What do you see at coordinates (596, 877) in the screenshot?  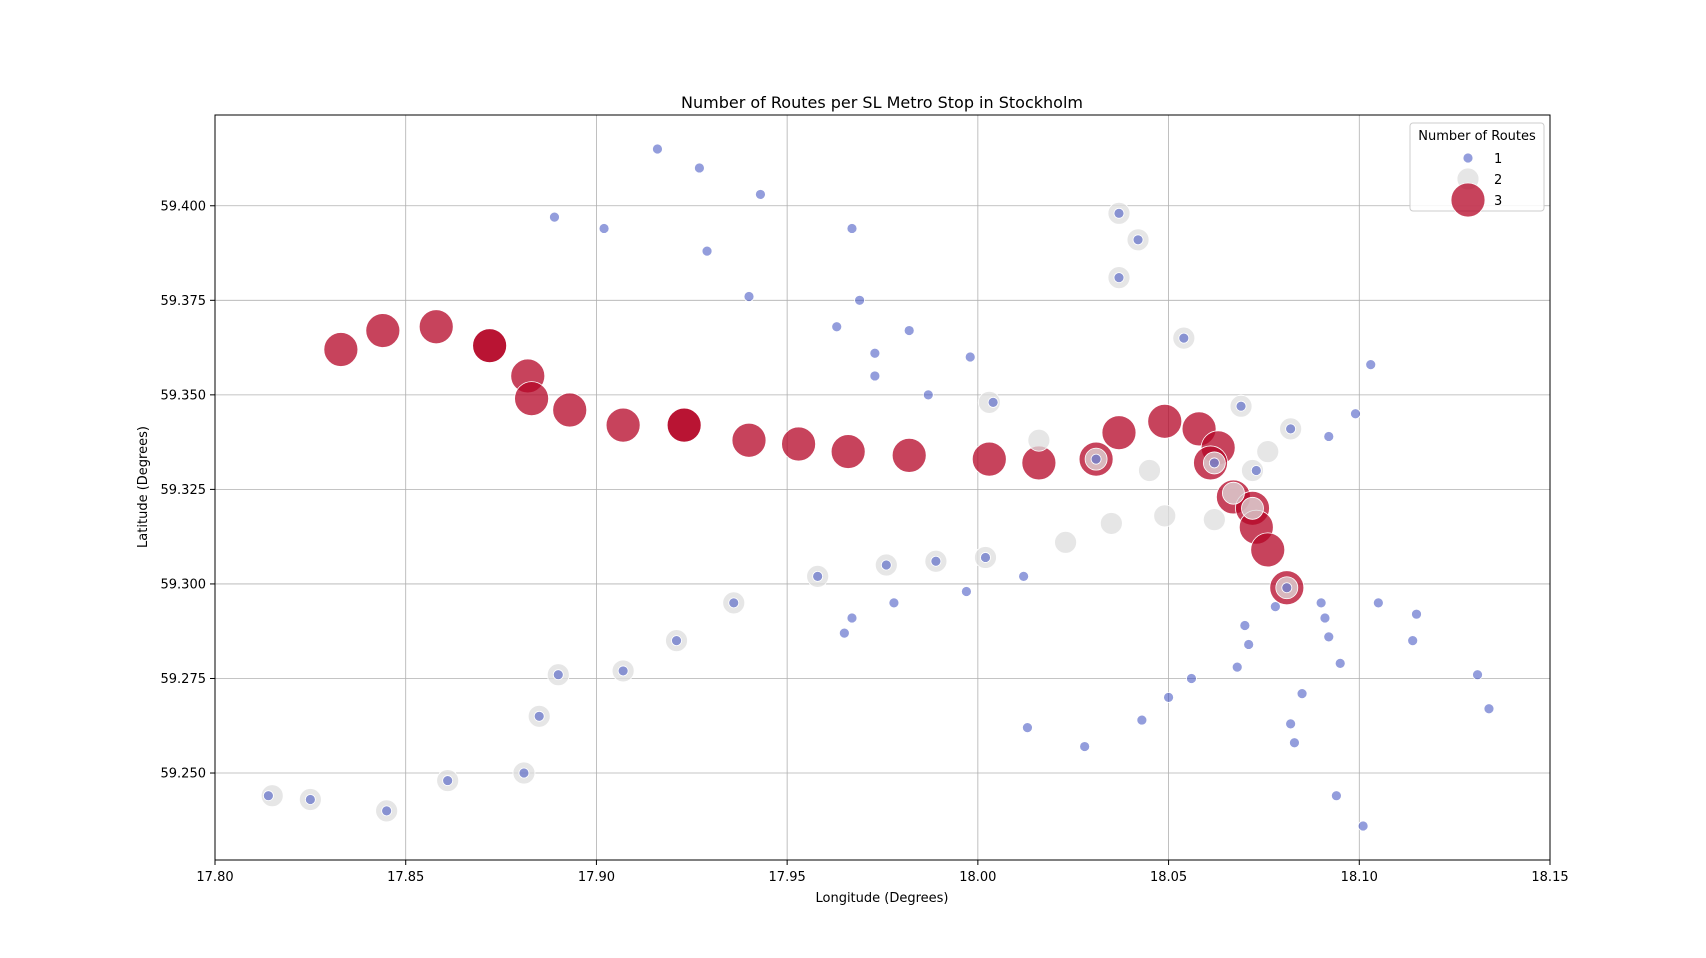 I see `x-tick-label: 17.90` at bounding box center [596, 877].